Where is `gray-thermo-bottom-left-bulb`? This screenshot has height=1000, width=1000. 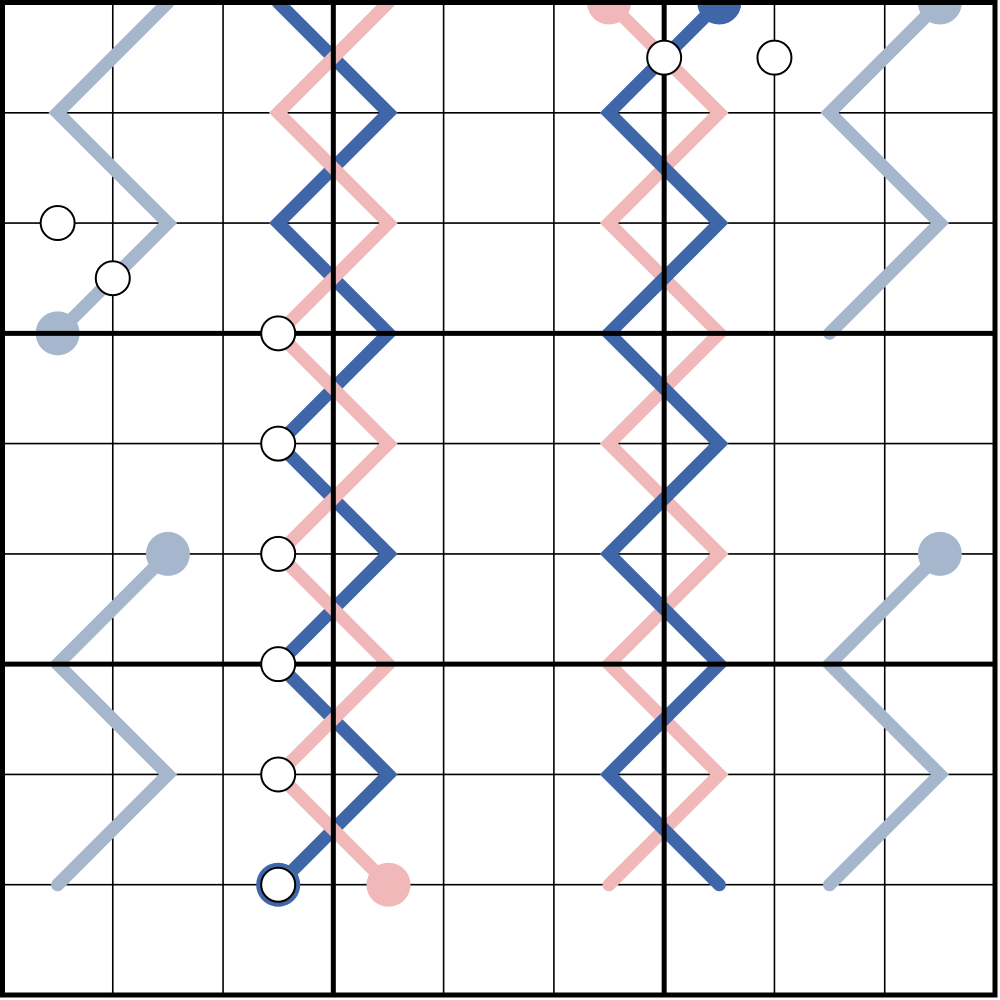
gray-thermo-bottom-left-bulb is located at coordinates (167, 553).